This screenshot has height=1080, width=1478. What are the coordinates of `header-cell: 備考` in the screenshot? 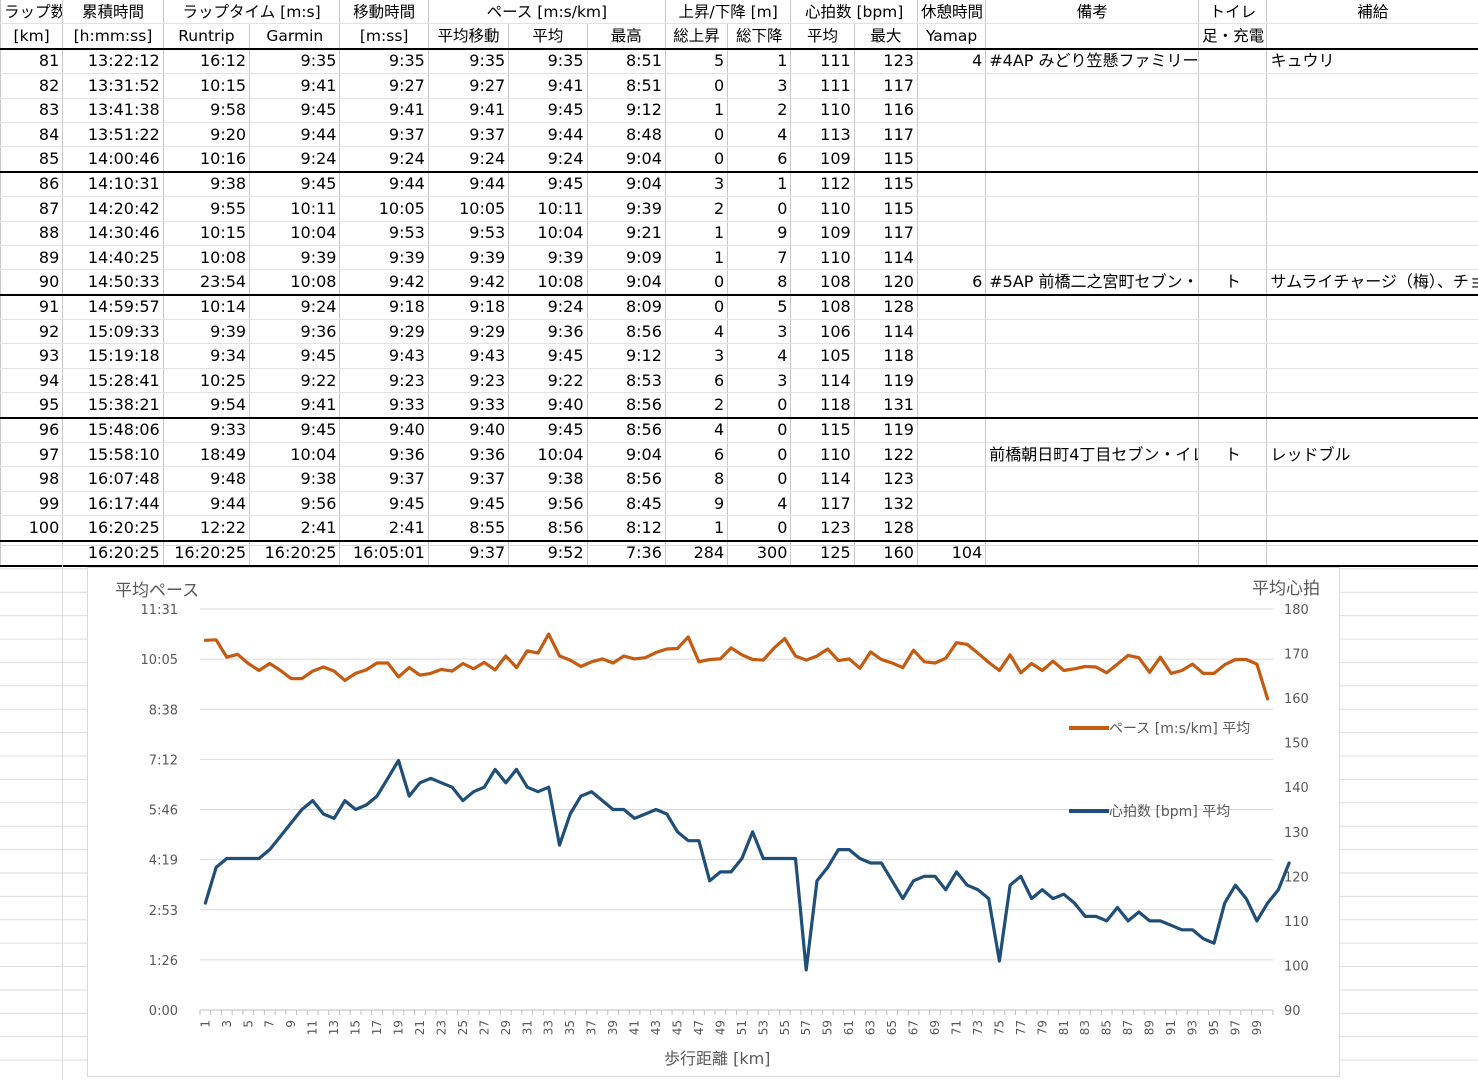 It's located at (1092, 12).